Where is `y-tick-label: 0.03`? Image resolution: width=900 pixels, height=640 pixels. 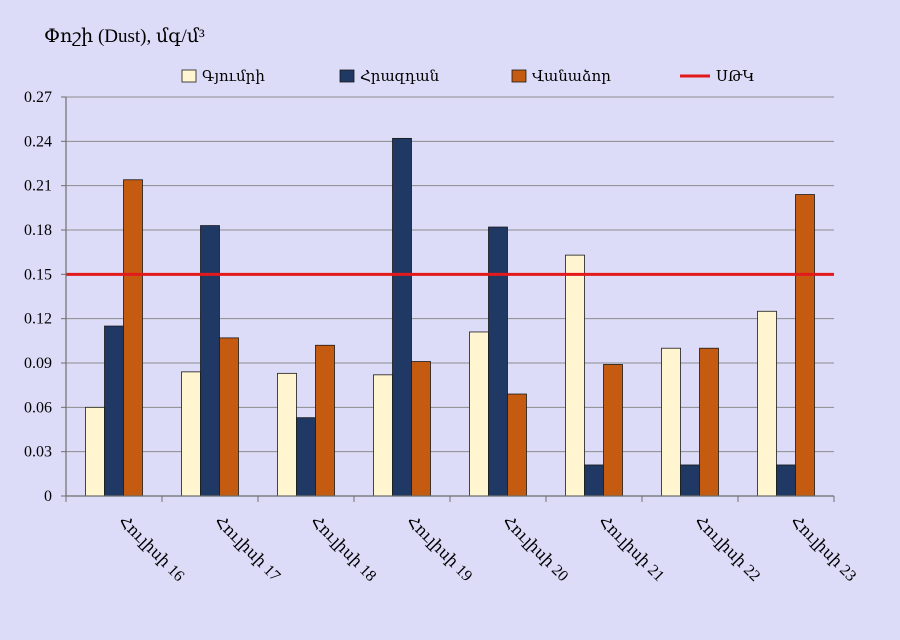
y-tick-label: 0.03 is located at coordinates (38, 452).